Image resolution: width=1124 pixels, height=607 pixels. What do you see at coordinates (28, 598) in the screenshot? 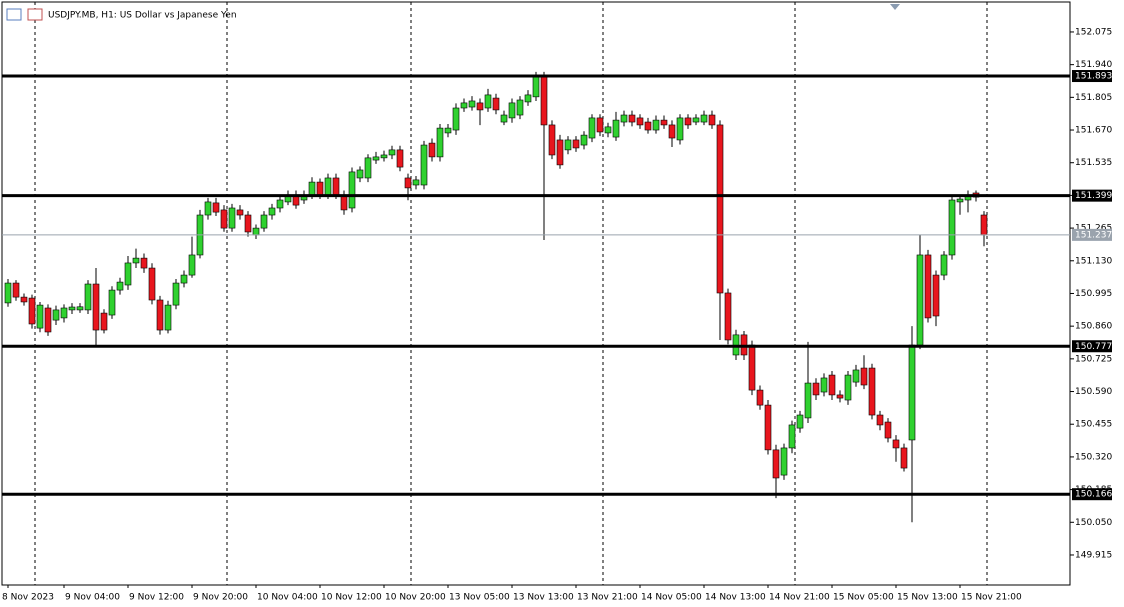
I see `x-tick-label: 8 Nov 2023` at bounding box center [28, 598].